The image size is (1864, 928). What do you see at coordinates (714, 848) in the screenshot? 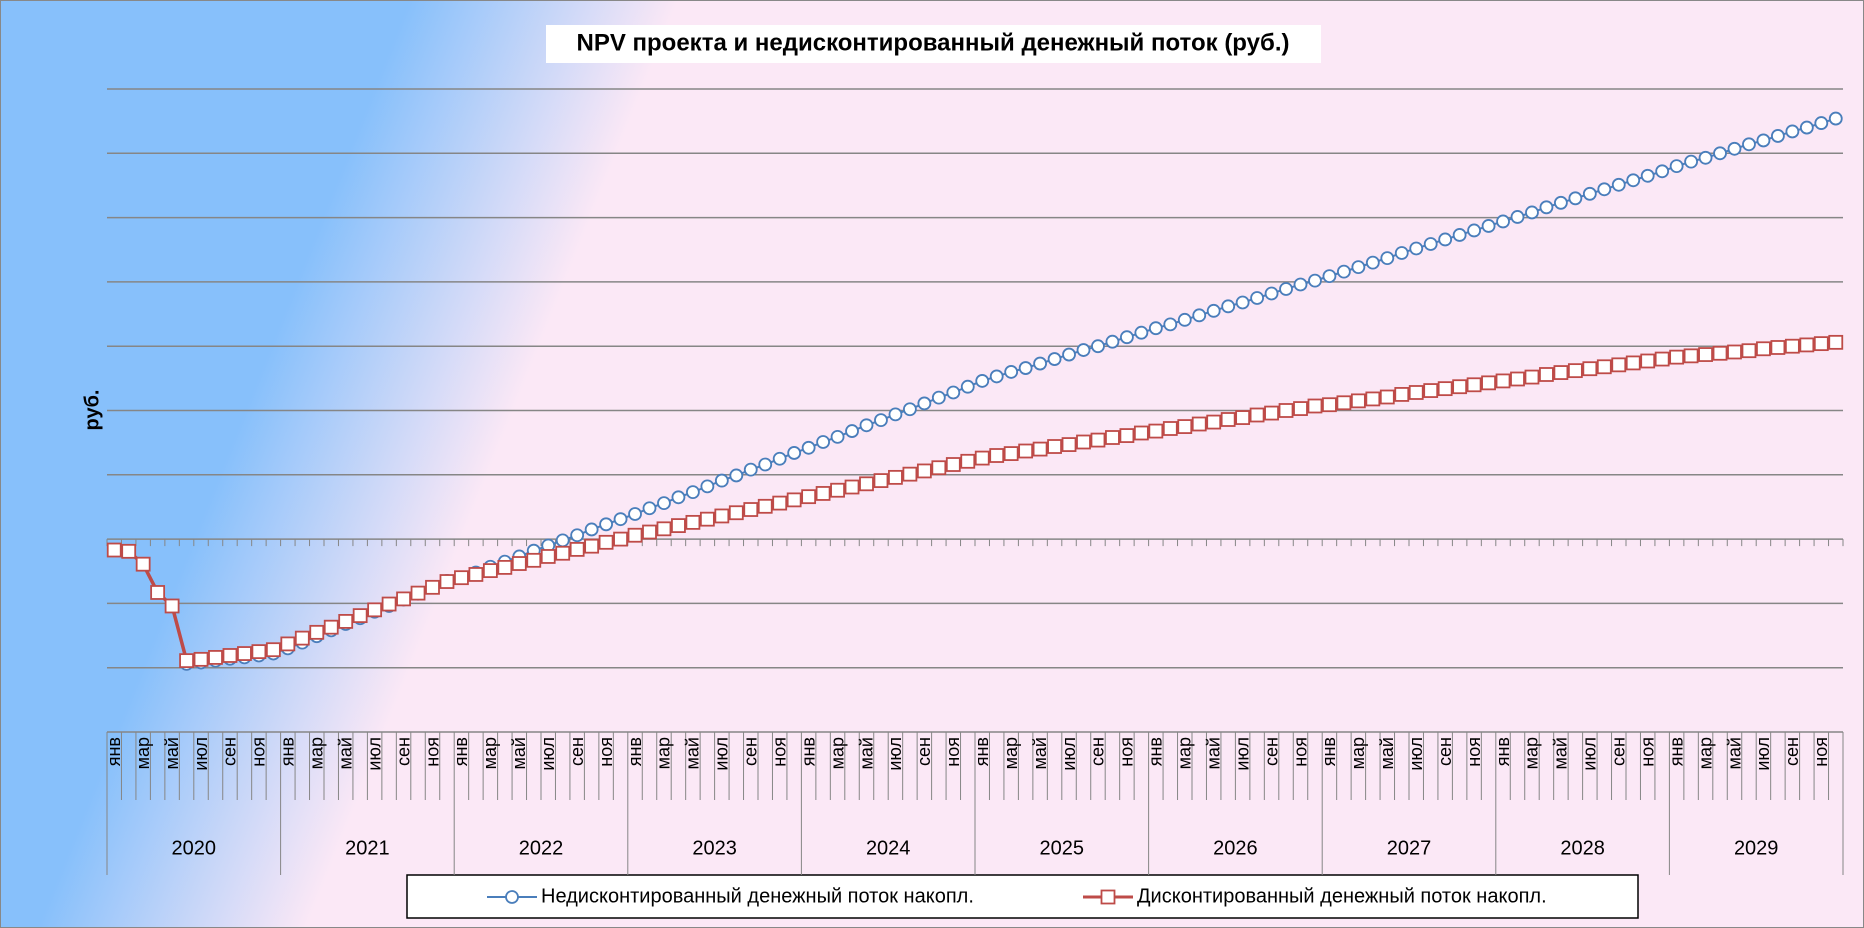
I see `year-label: 2023` at bounding box center [714, 848].